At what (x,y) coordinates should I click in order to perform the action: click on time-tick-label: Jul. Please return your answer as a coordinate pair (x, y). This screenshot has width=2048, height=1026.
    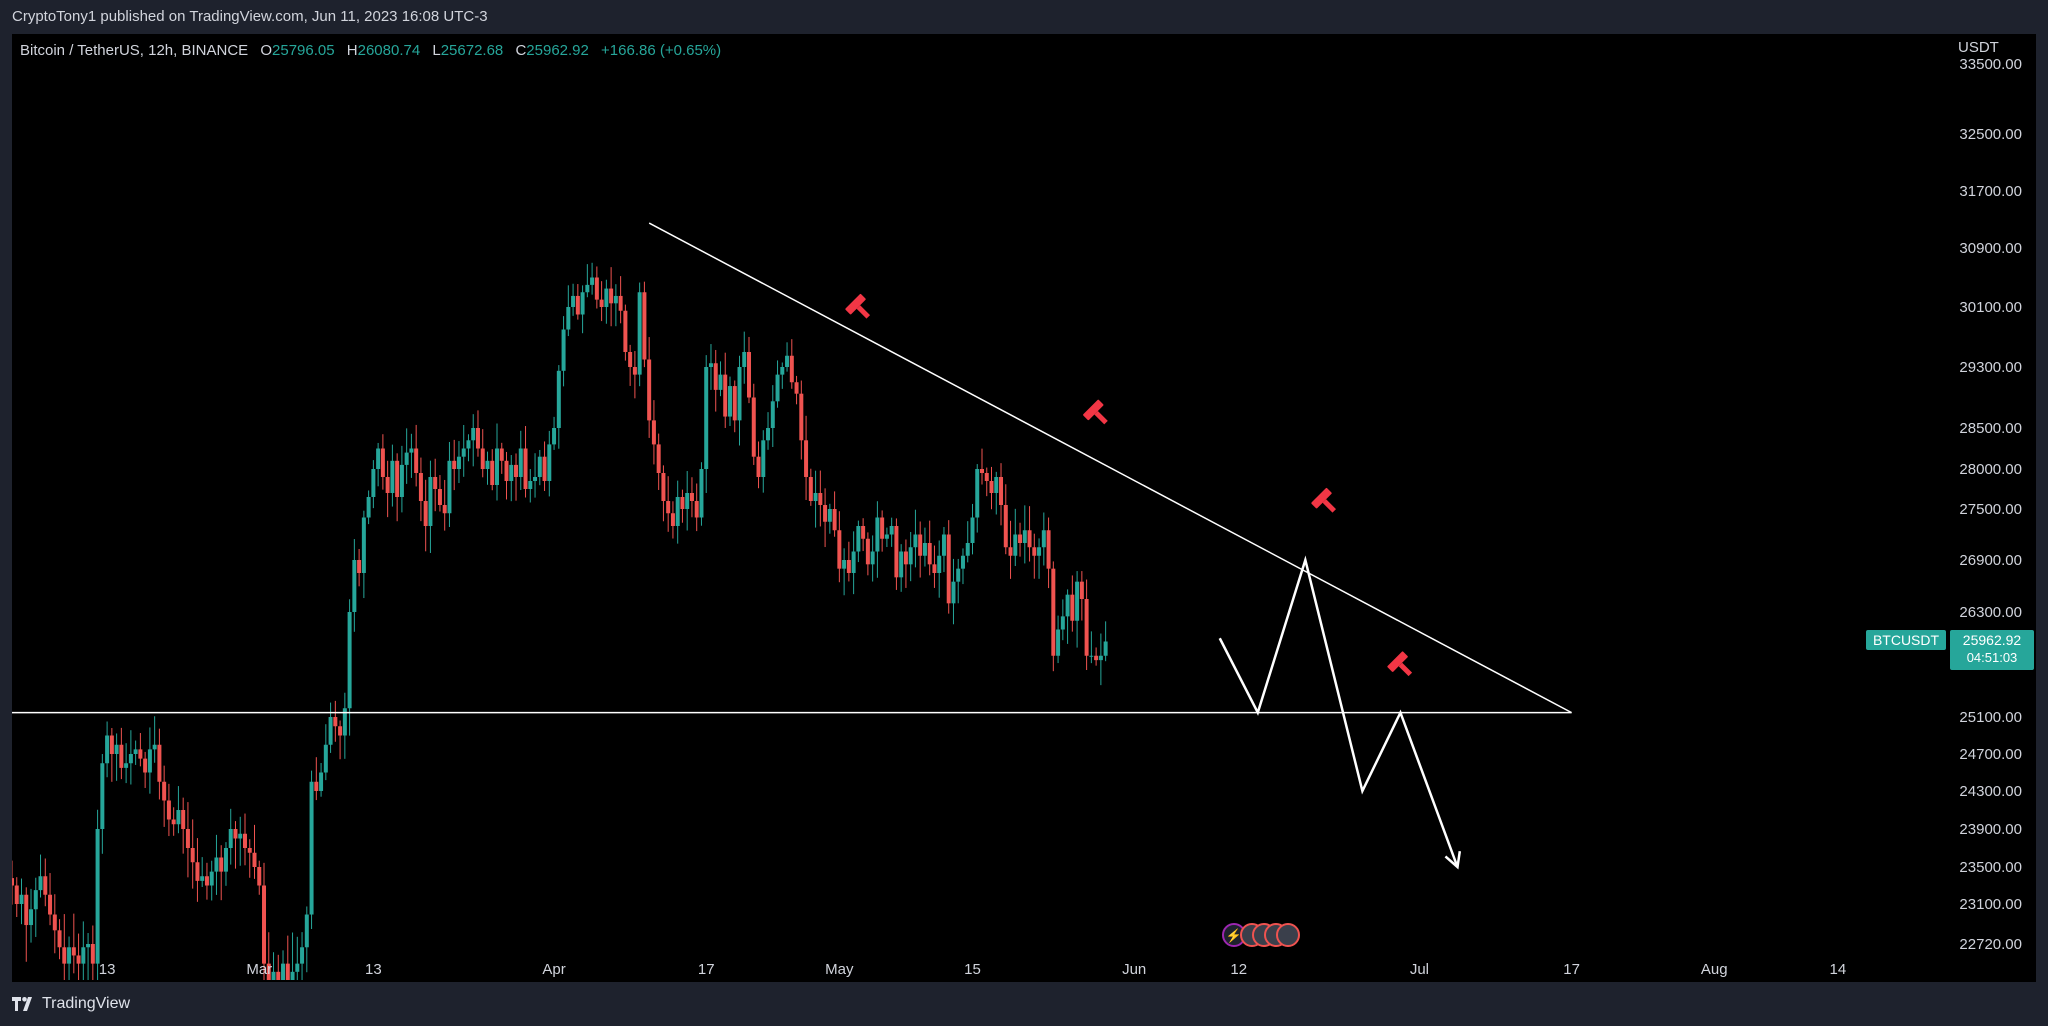
    Looking at the image, I should click on (1419, 969).